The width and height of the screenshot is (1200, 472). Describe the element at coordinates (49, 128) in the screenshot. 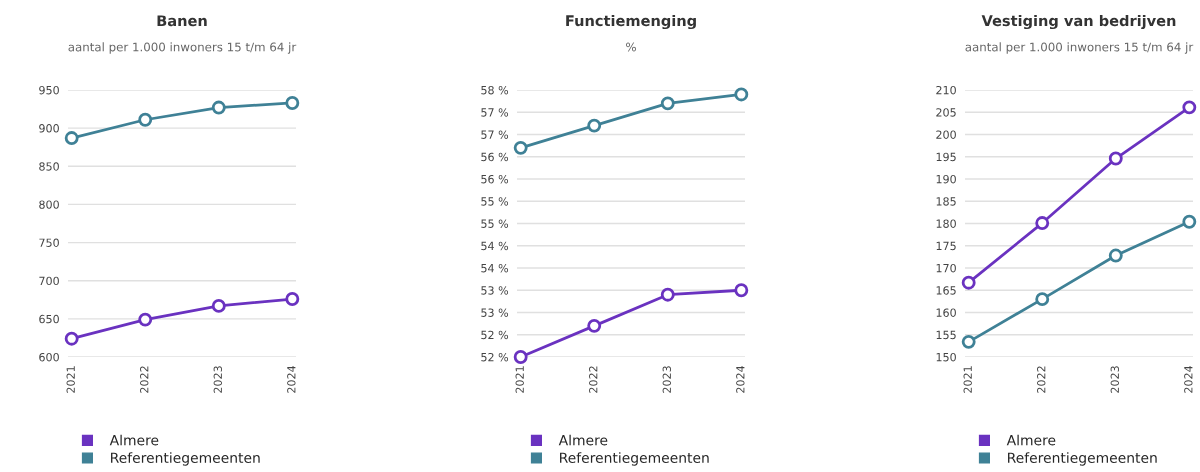

I see `y-tick-label: 900` at that location.